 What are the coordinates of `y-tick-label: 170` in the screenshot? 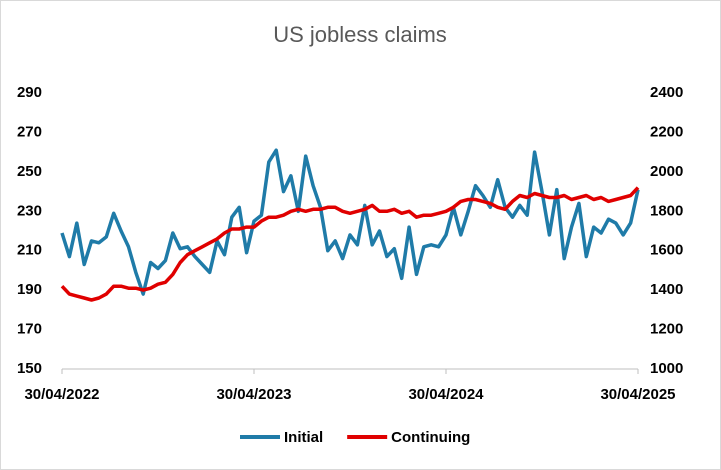 It's located at (29, 329).